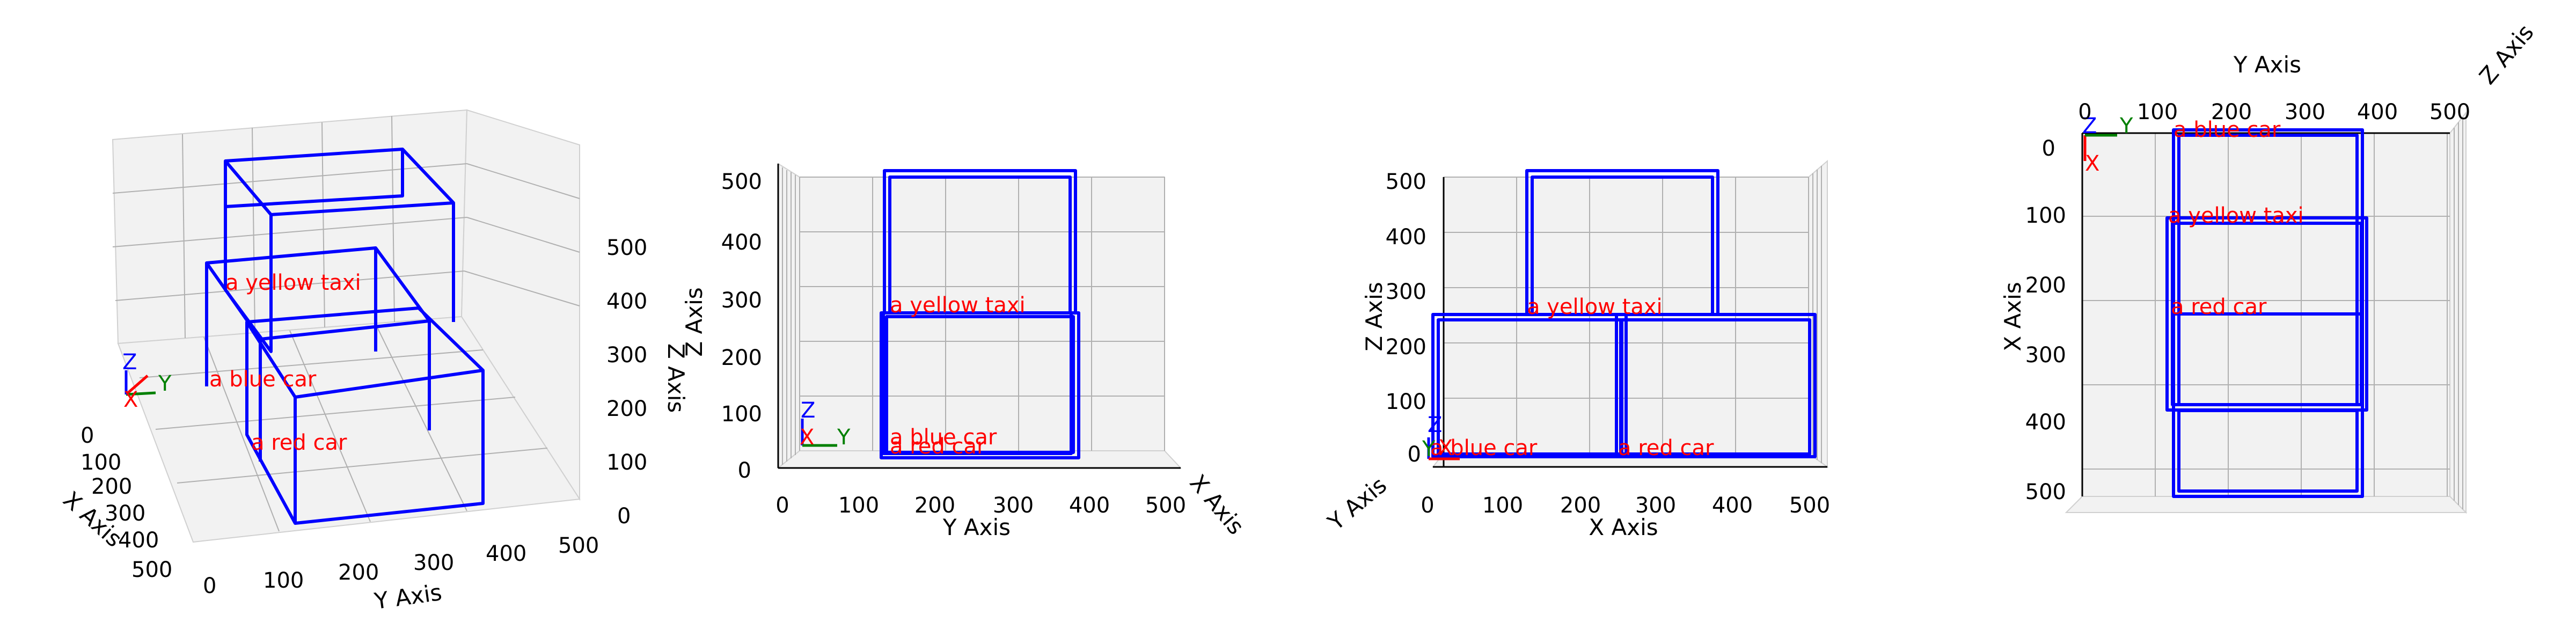 This screenshot has height=644, width=2576. Describe the element at coordinates (1357, 504) in the screenshot. I see `depth-axis-label: Y Axis` at that location.